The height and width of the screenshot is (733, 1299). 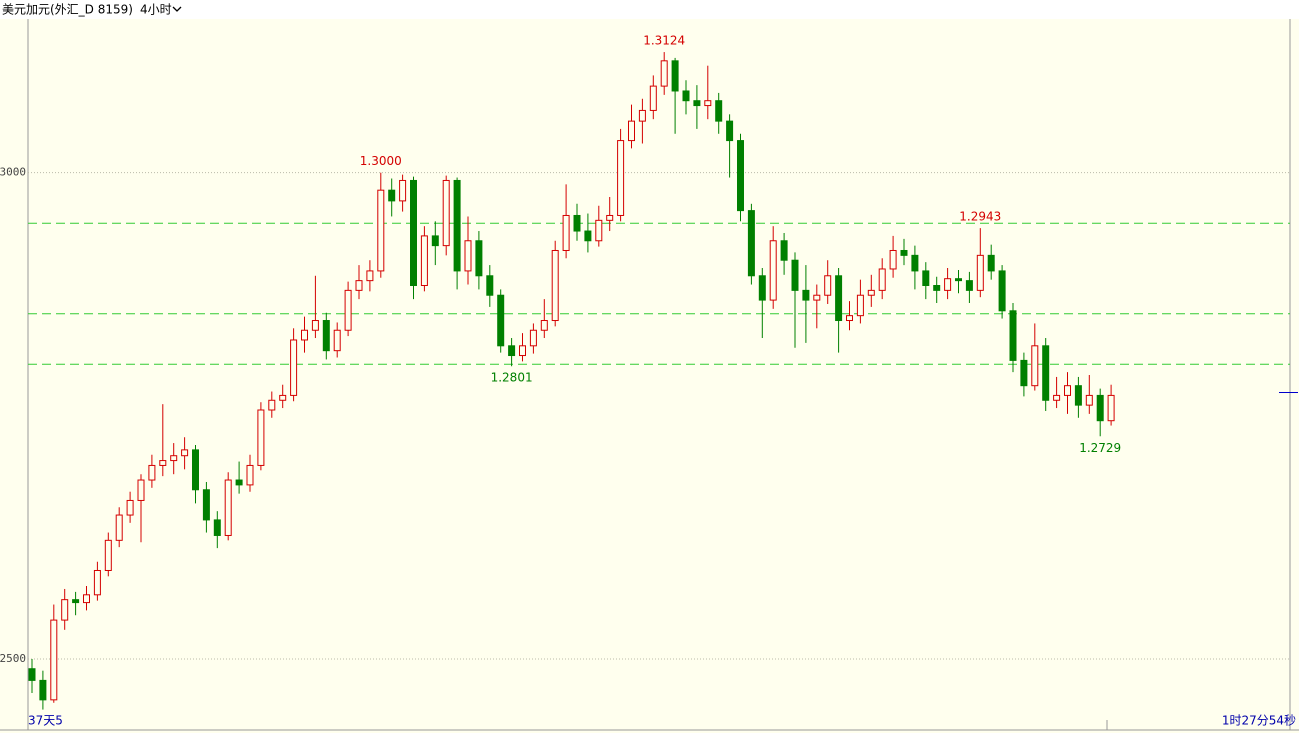 What do you see at coordinates (67, 10) in the screenshot?
I see `symbol-title: 美元加元(外汇_D 8159)` at bounding box center [67, 10].